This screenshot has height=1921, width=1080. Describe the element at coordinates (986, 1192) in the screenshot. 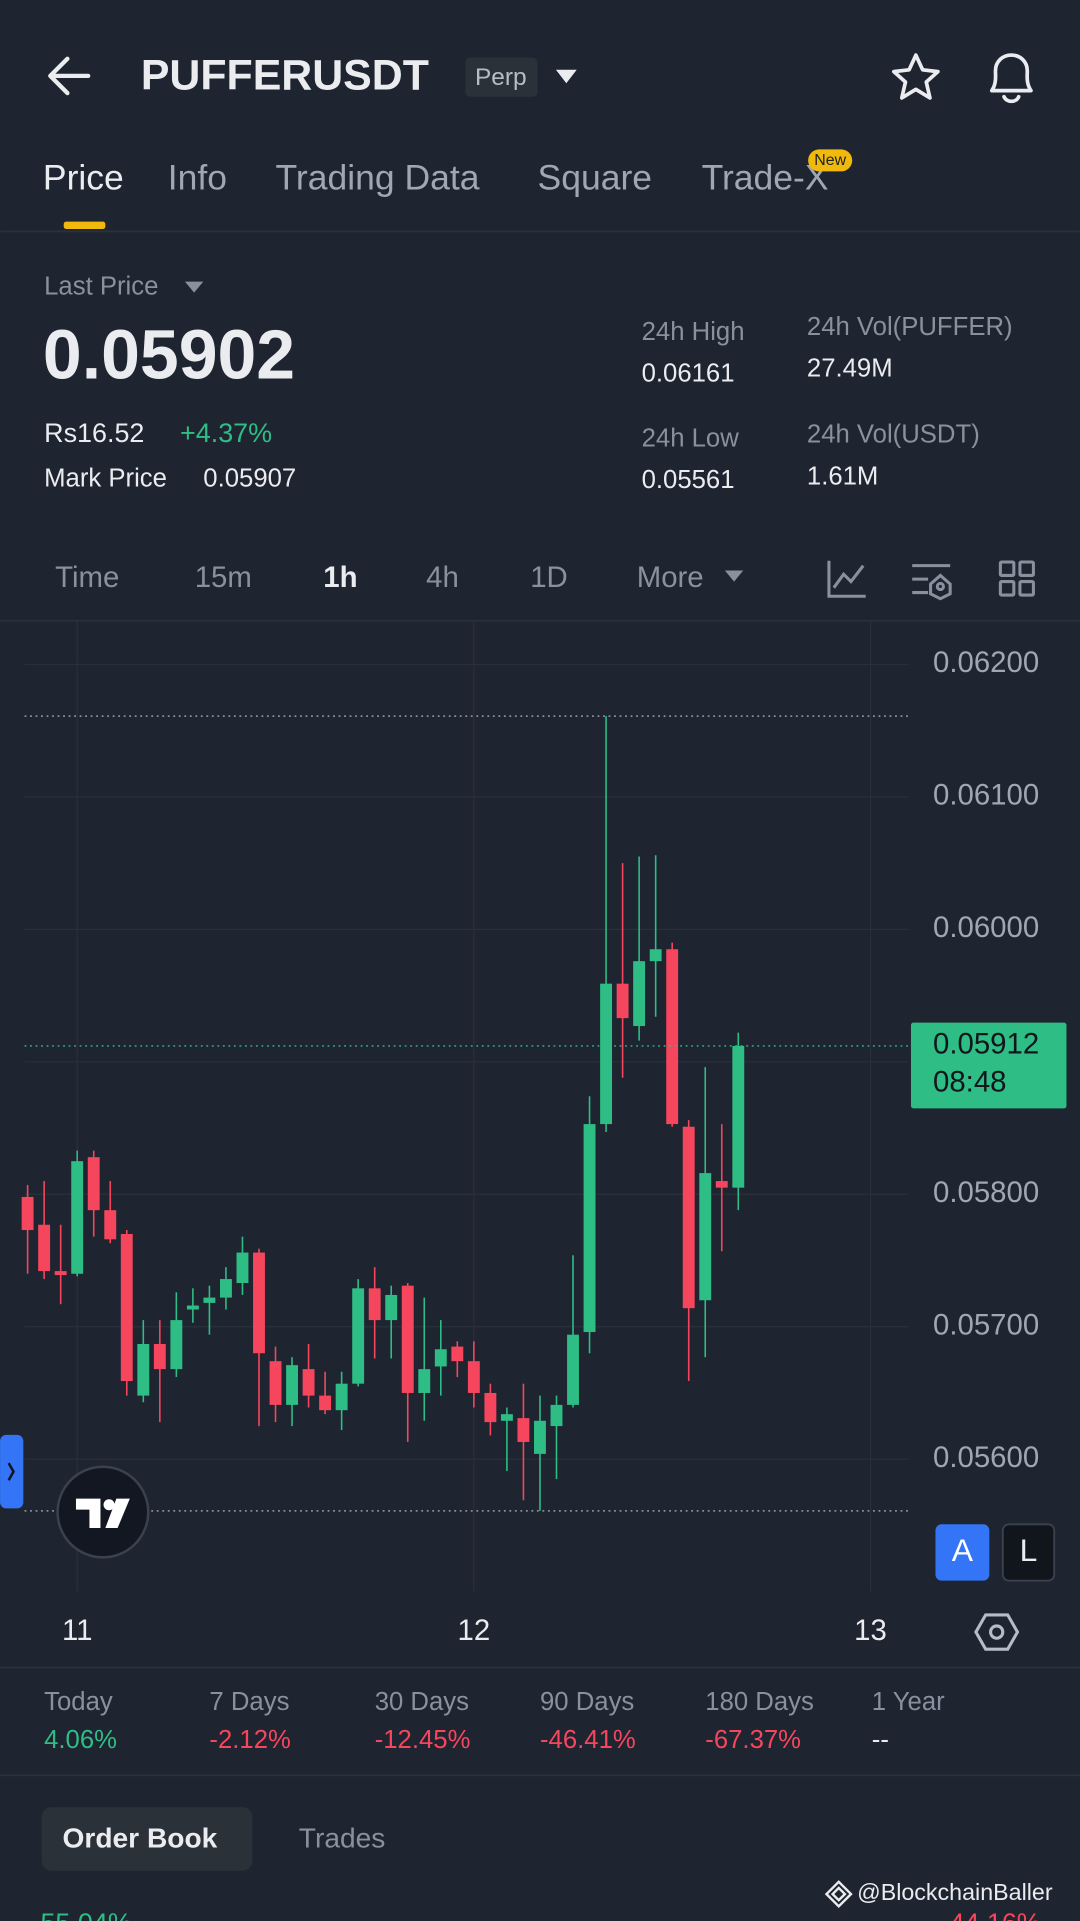

I see `y-tick-label: 0.05800` at that location.